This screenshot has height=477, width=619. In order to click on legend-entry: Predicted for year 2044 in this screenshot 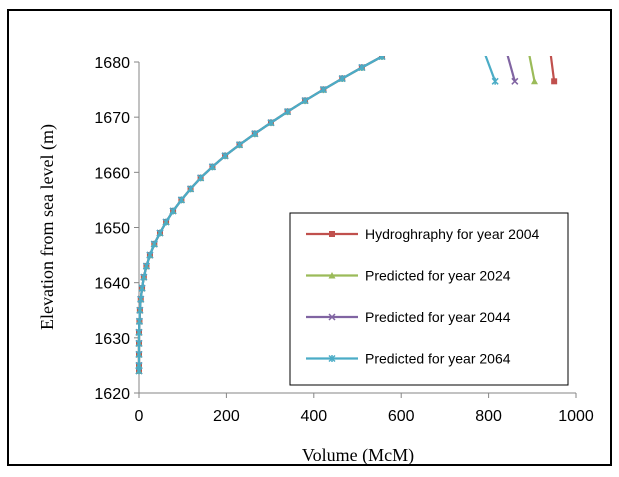, I will do `click(408, 317)`.